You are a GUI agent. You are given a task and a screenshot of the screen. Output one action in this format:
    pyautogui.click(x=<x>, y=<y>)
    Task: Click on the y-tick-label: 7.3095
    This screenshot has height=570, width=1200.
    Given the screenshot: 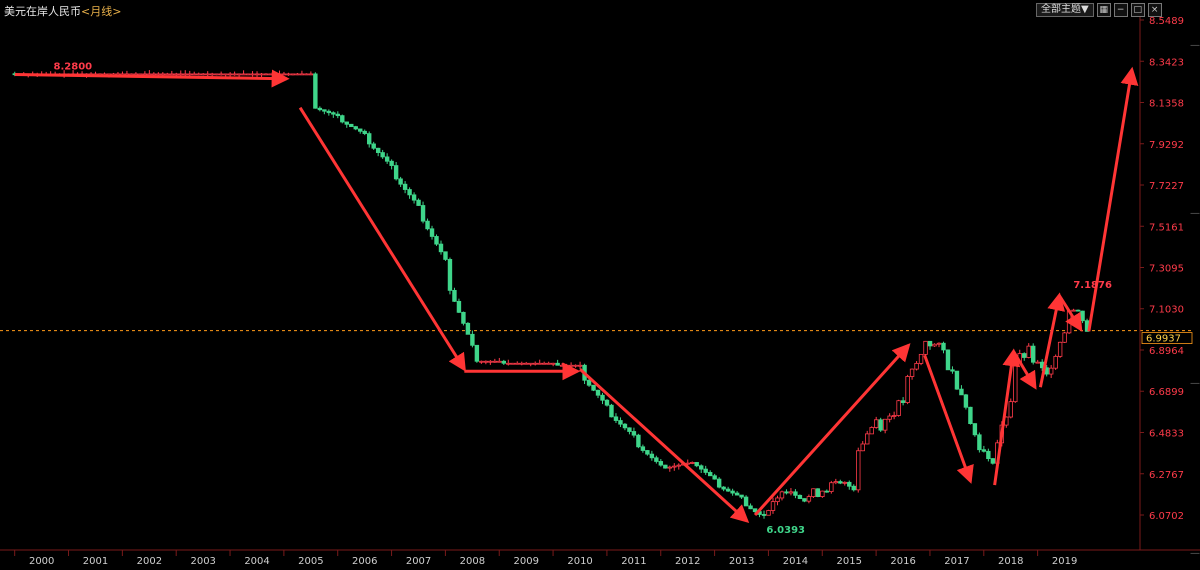 What is the action you would take?
    pyautogui.click(x=1166, y=269)
    